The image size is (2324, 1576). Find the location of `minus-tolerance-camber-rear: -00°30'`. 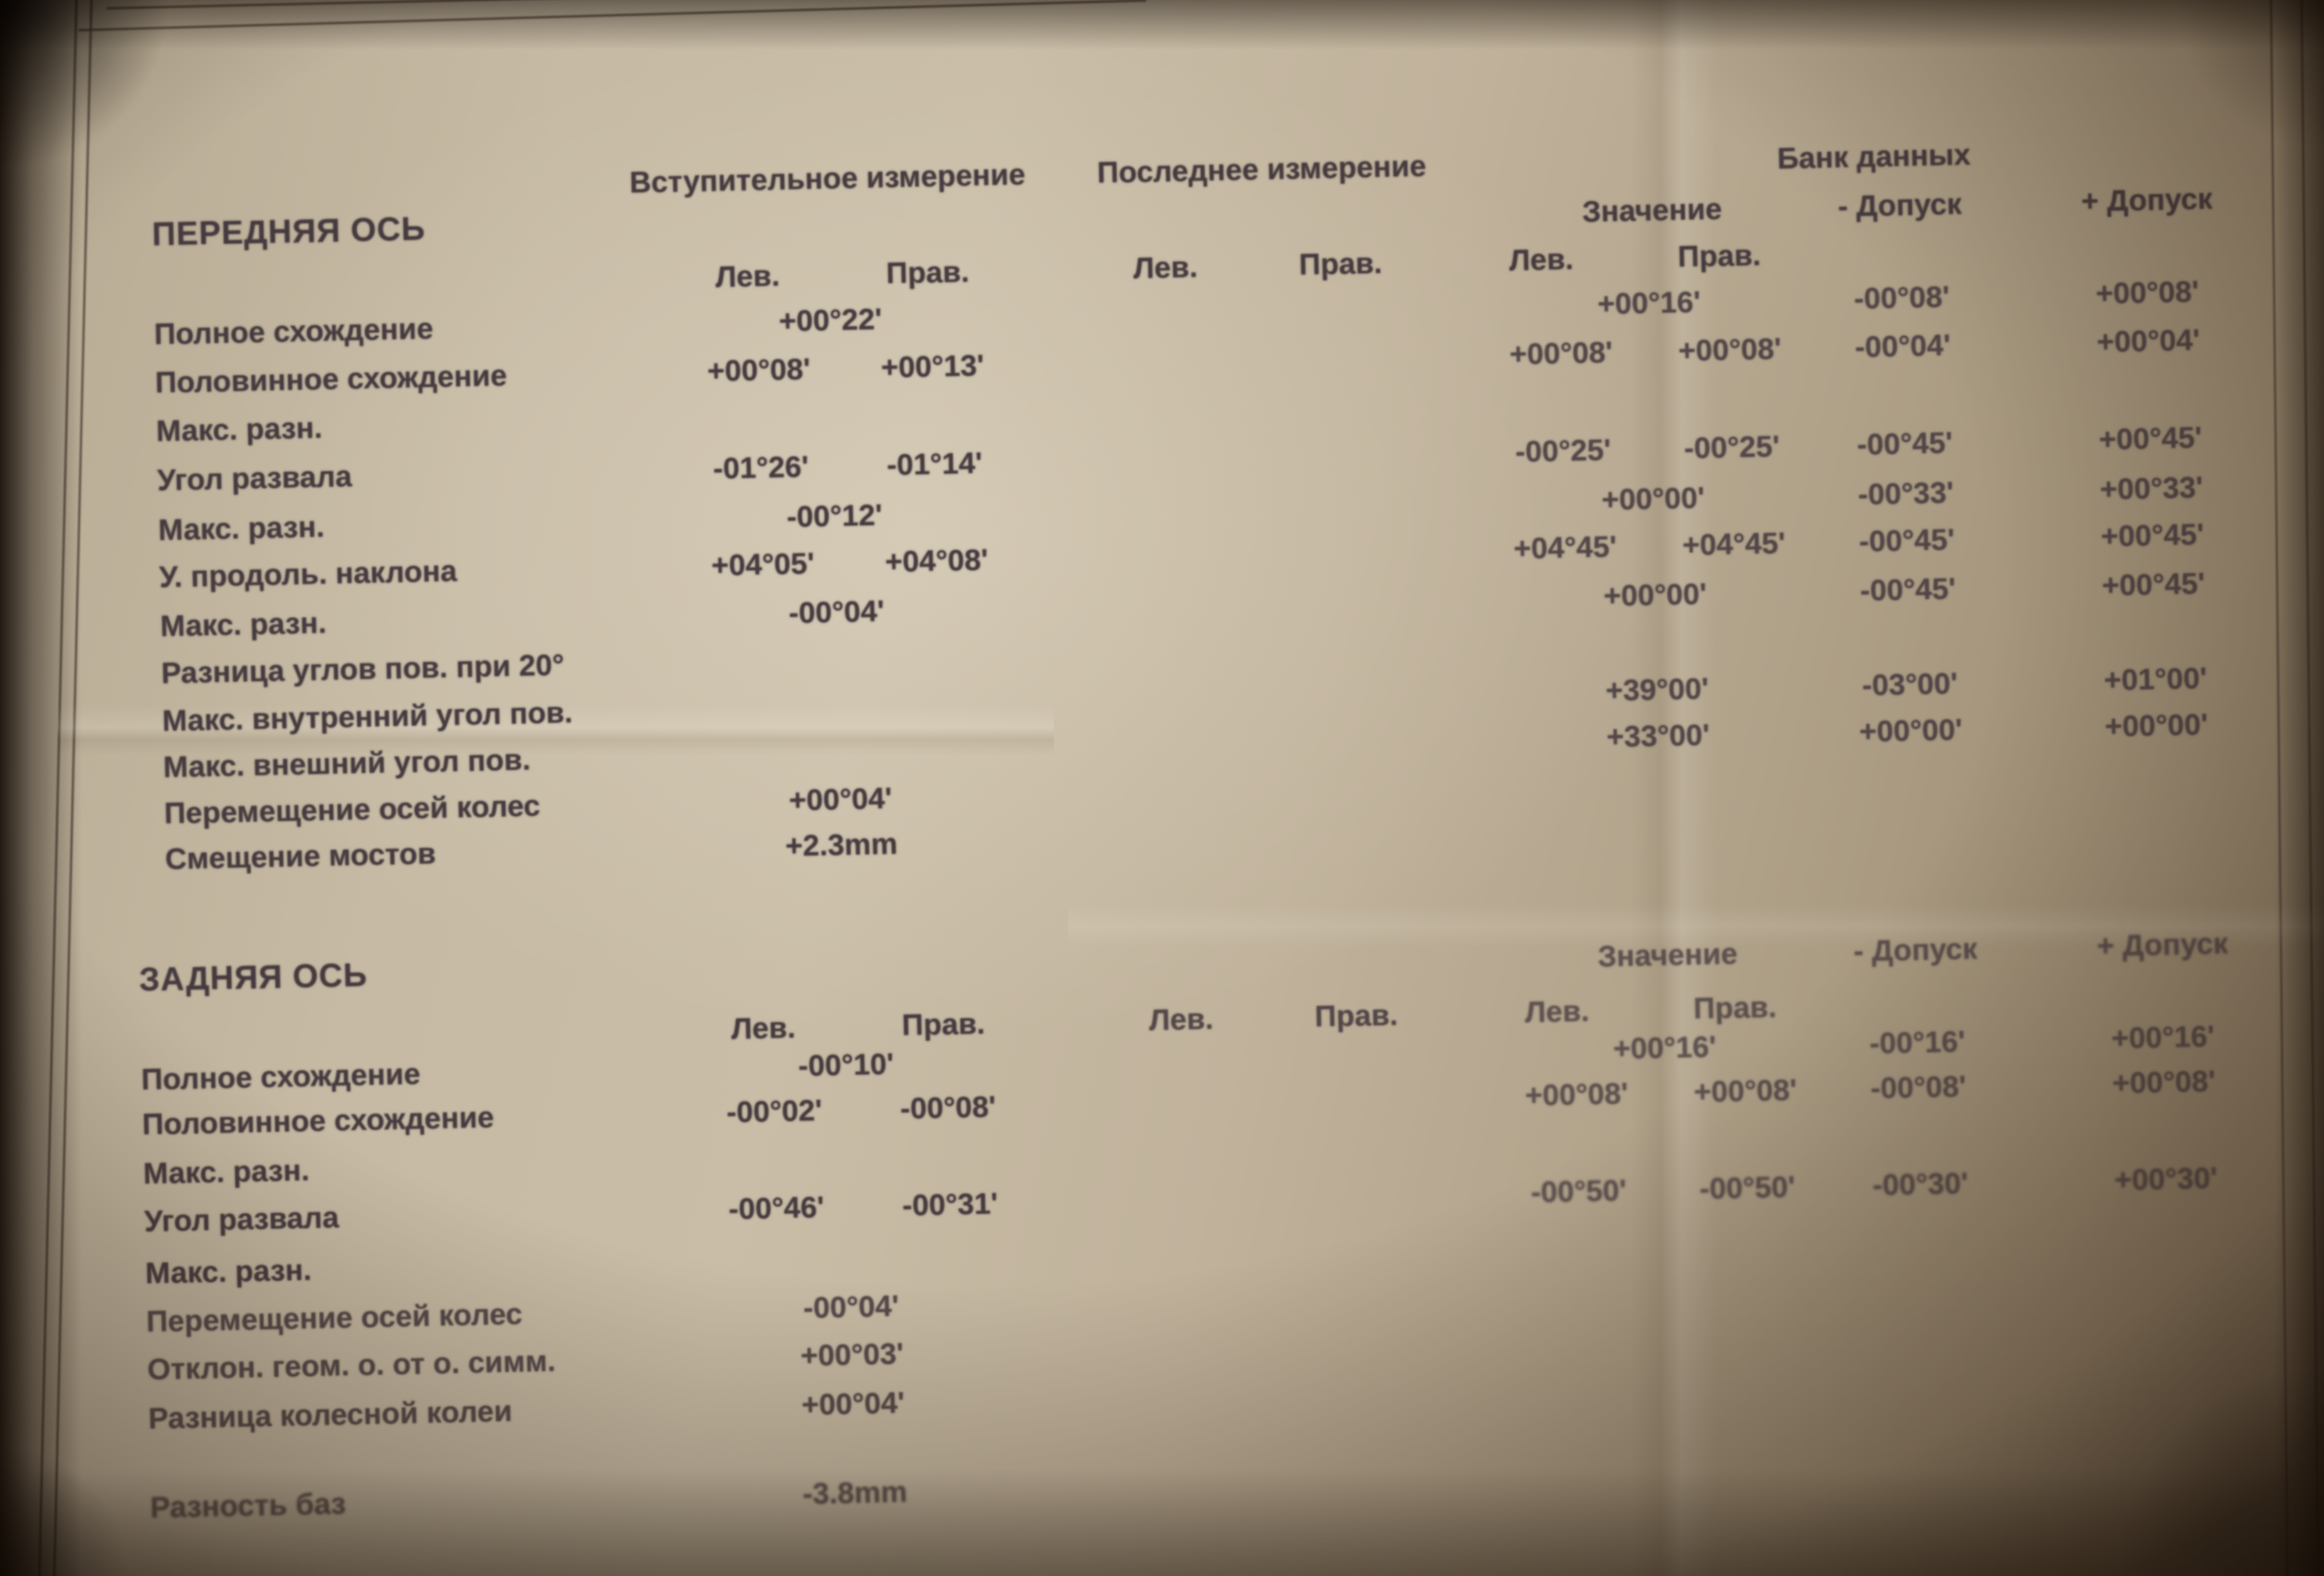

minus-tolerance-camber-rear: -00°30' is located at coordinates (1920, 1184).